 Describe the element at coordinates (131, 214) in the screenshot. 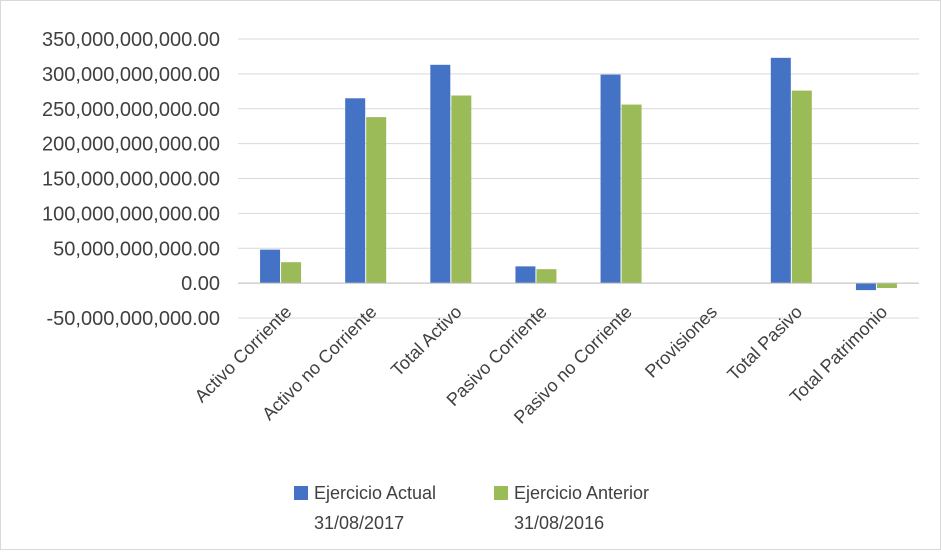

I see `y-tick-label: 100,000,000,000.00` at that location.